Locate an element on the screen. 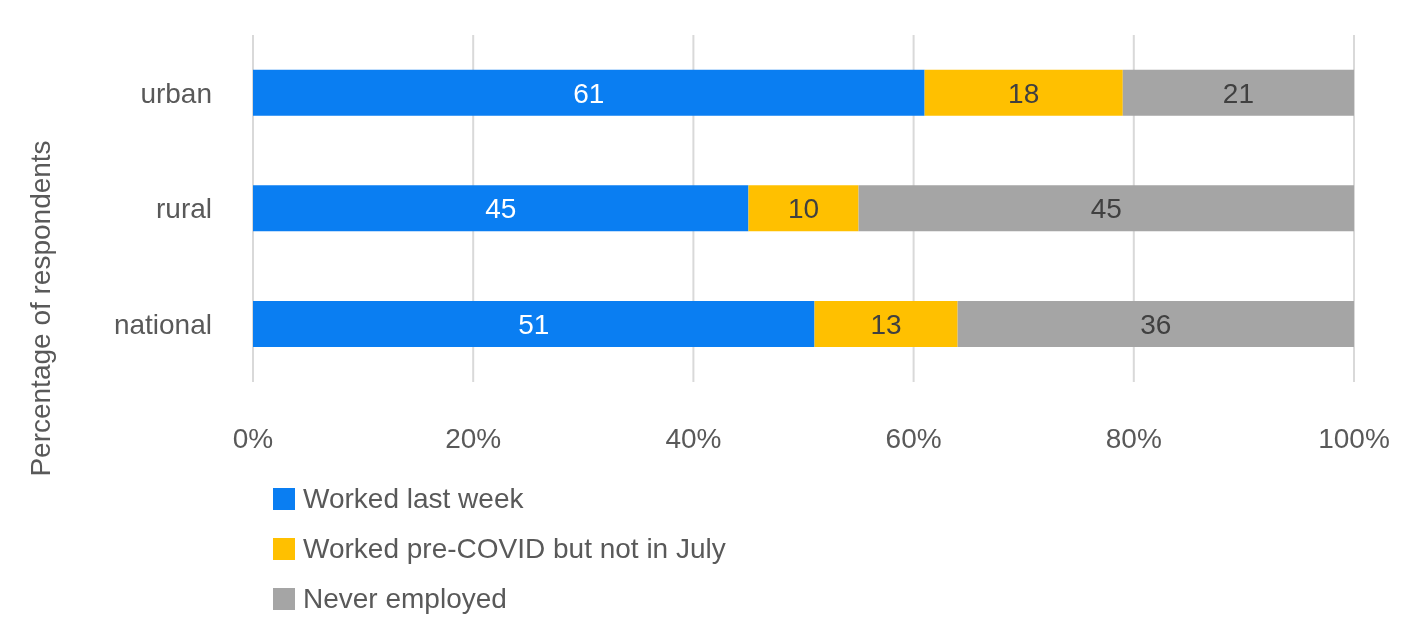 Image resolution: width=1402 pixels, height=624 pixels. x-tick-label: 80% is located at coordinates (1133, 438).